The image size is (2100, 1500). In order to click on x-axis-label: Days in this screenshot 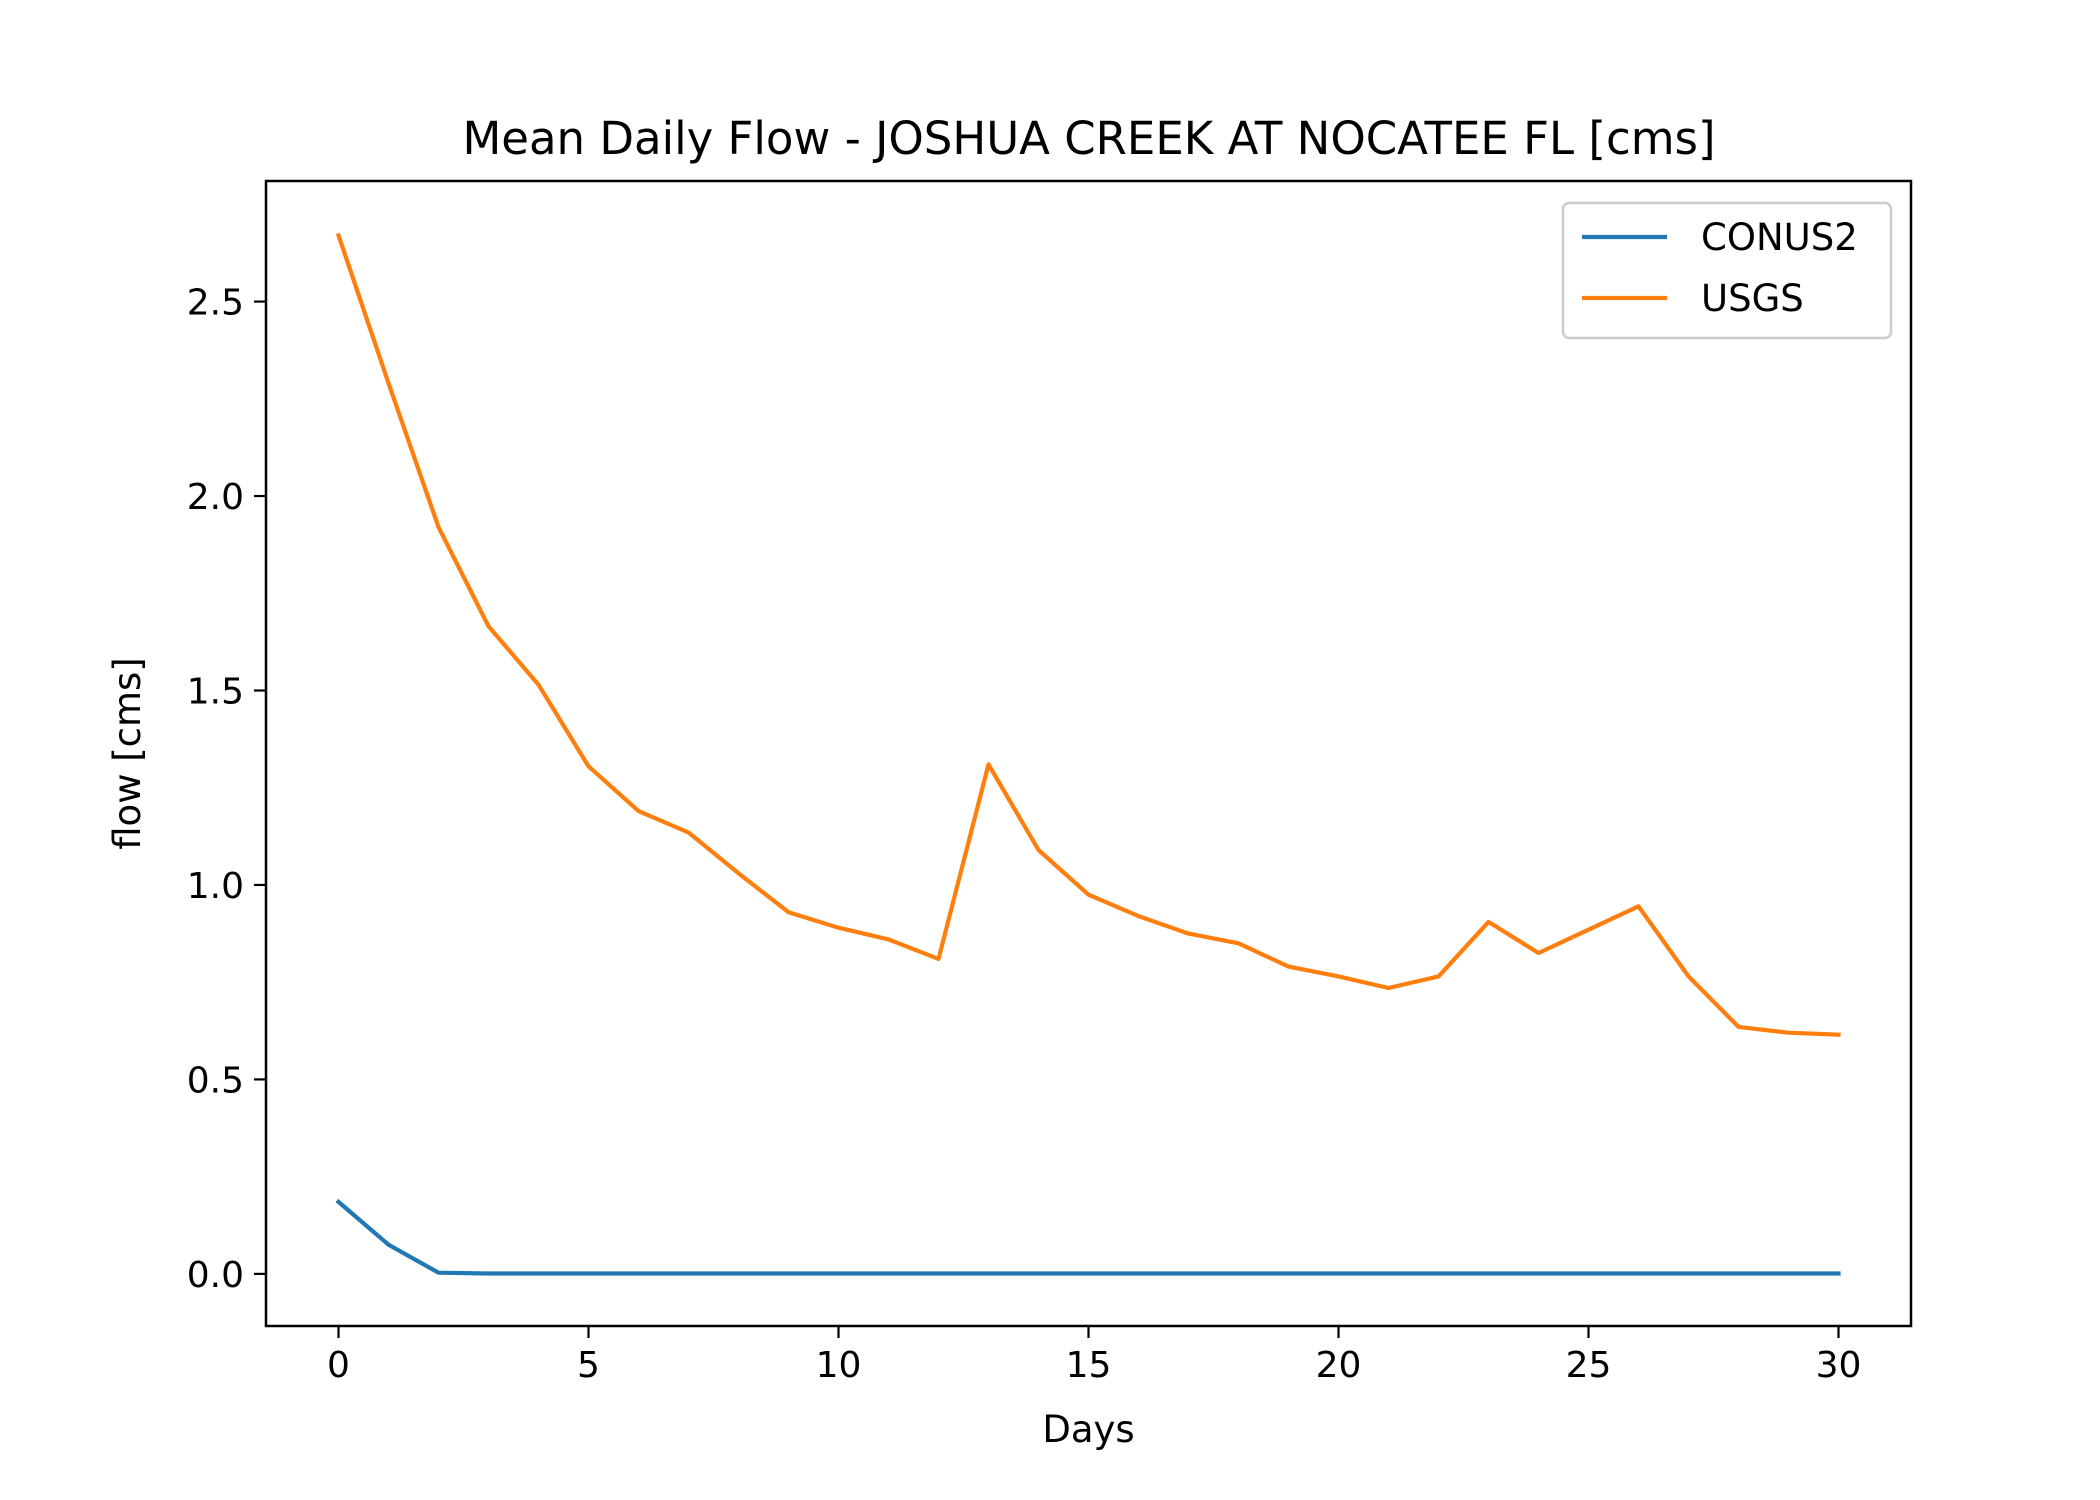, I will do `click(1088, 1429)`.